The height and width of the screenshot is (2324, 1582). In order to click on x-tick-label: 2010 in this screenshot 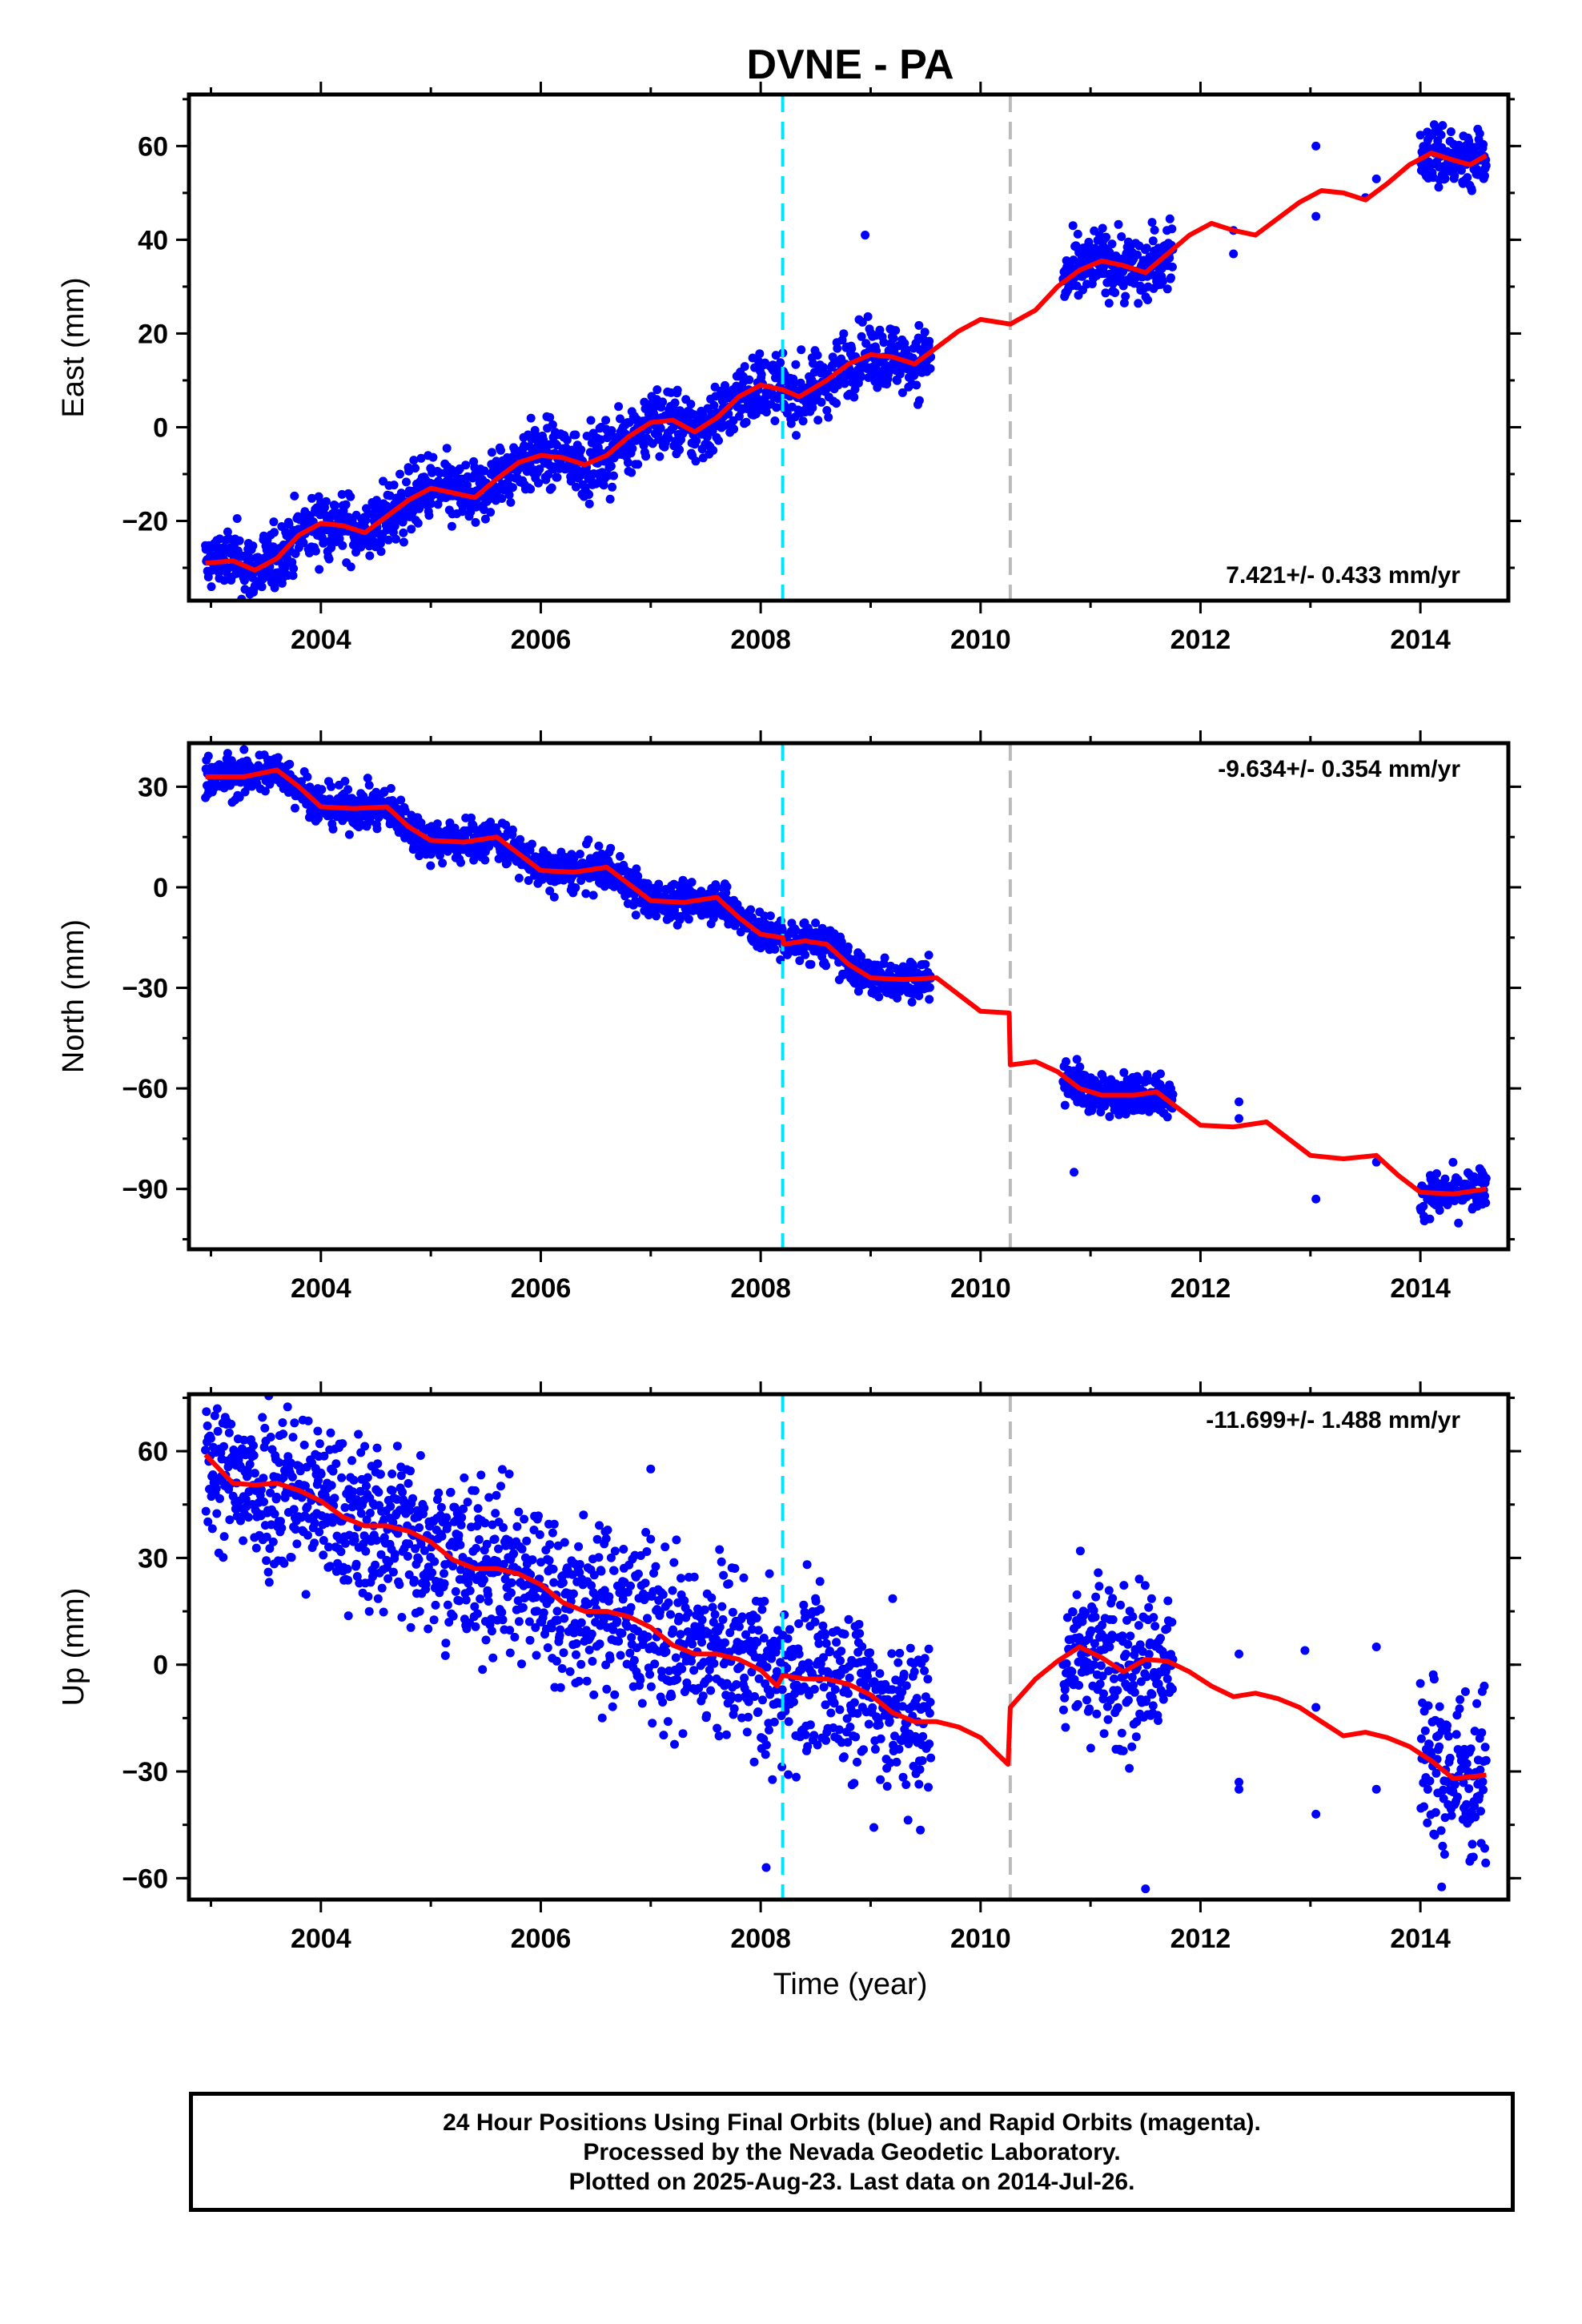, I will do `click(981, 1288)`.